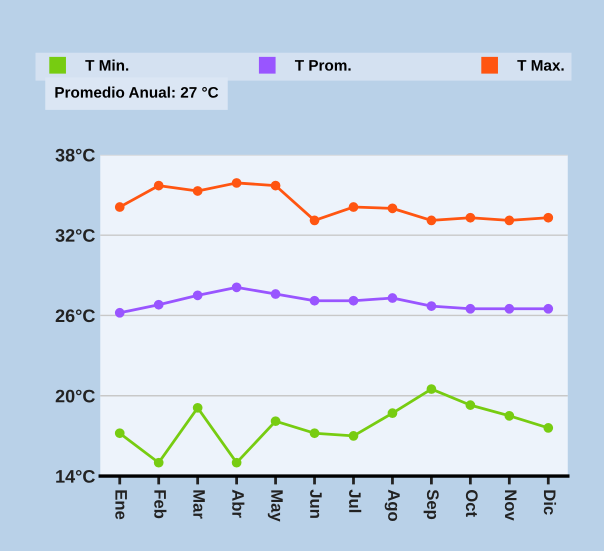 The width and height of the screenshot is (604, 551). I want to click on legend-label: T Max., so click(540, 65).